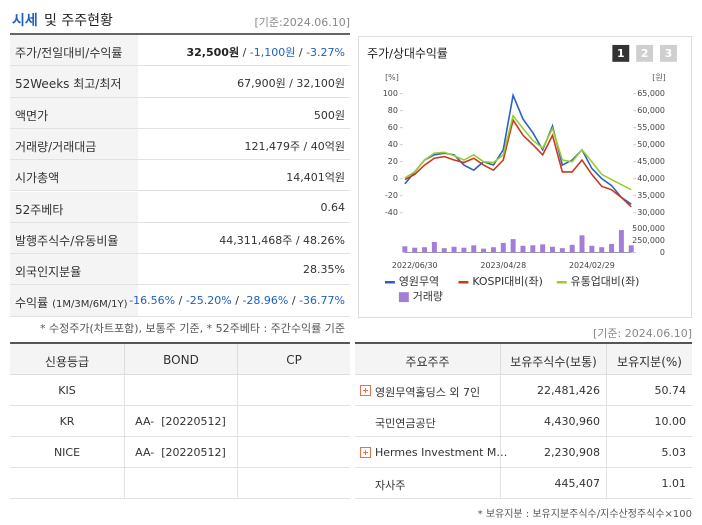 The image size is (702, 525). I want to click on label-part: 거래량/거래대금, so click(56, 146).